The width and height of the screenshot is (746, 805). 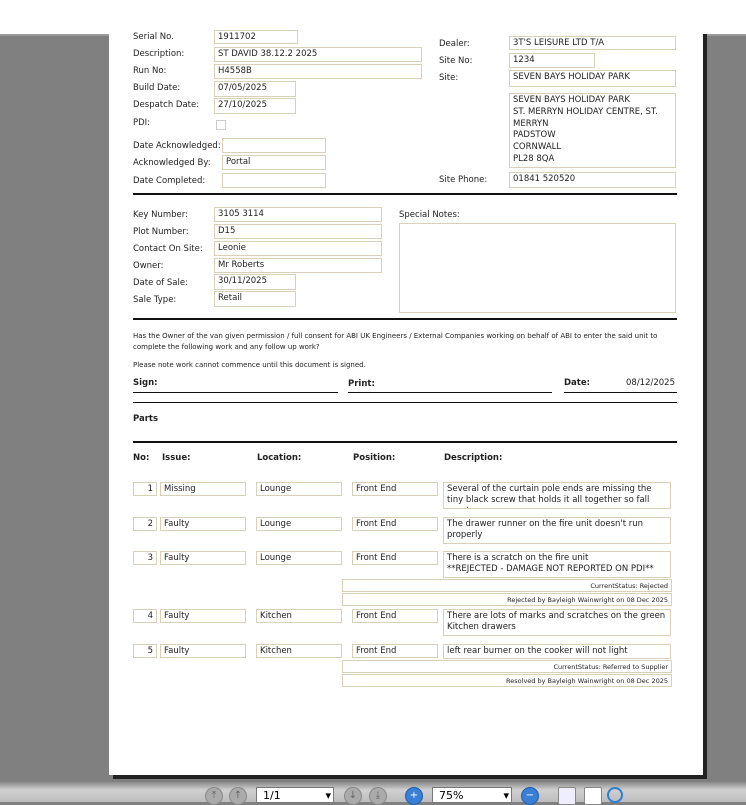 I want to click on col-position: Position:, so click(x=374, y=458).